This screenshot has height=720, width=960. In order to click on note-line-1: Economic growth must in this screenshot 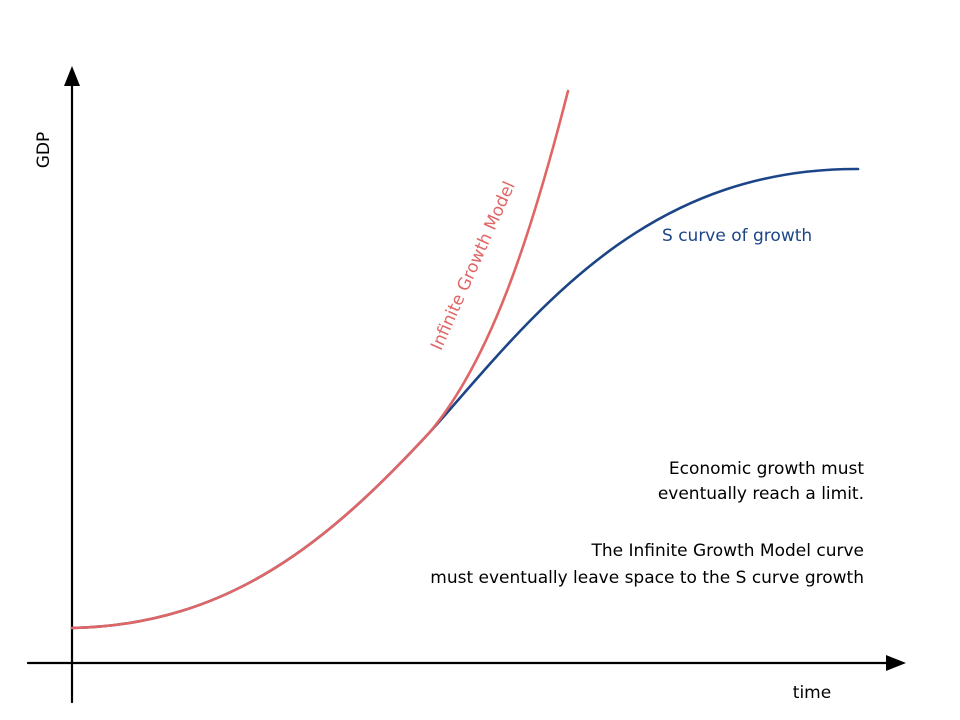, I will do `click(766, 469)`.